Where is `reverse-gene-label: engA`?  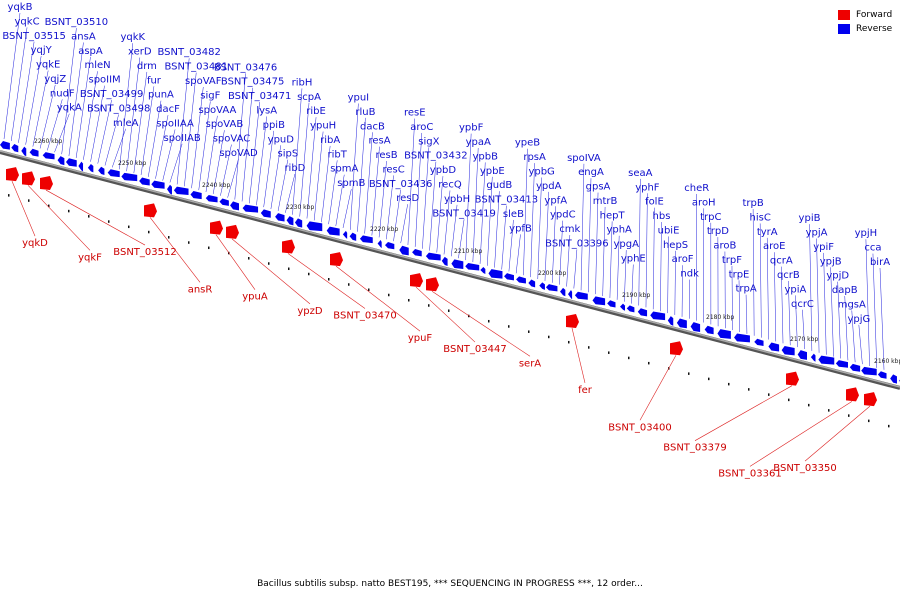
reverse-gene-label: engA is located at coordinates (591, 172).